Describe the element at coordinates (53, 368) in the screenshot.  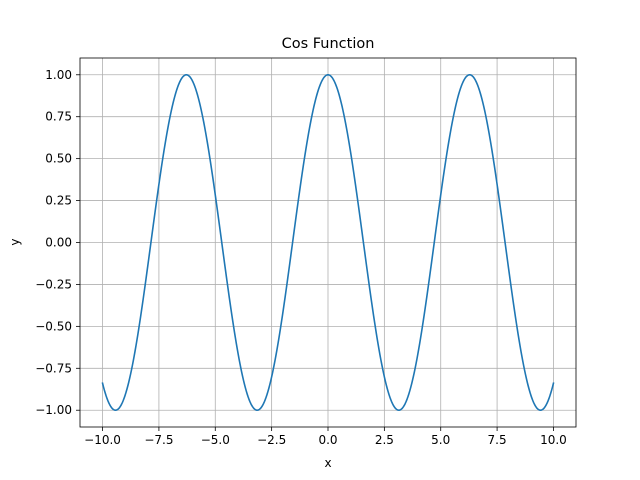
I see `y-tick-label: −0.75` at that location.